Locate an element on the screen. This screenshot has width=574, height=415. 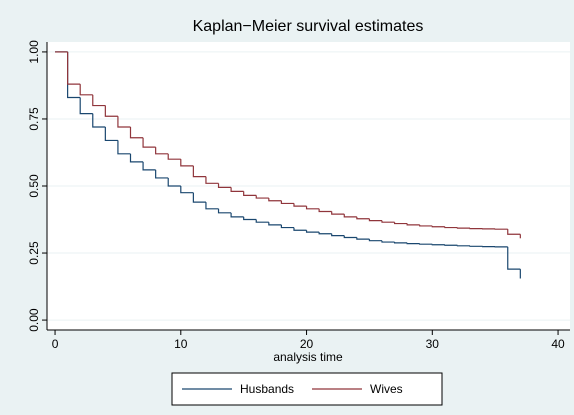
y-tick-label: 0.75 is located at coordinates (34, 119).